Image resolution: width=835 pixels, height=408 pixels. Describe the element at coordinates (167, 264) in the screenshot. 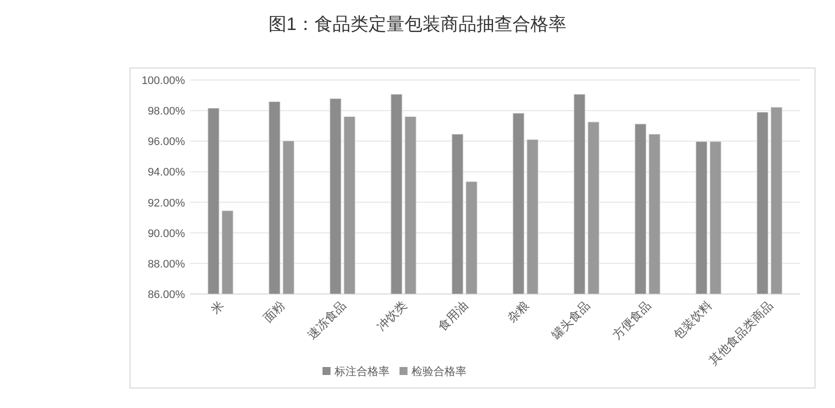

I see `y-tick-label: 88.00%` at that location.